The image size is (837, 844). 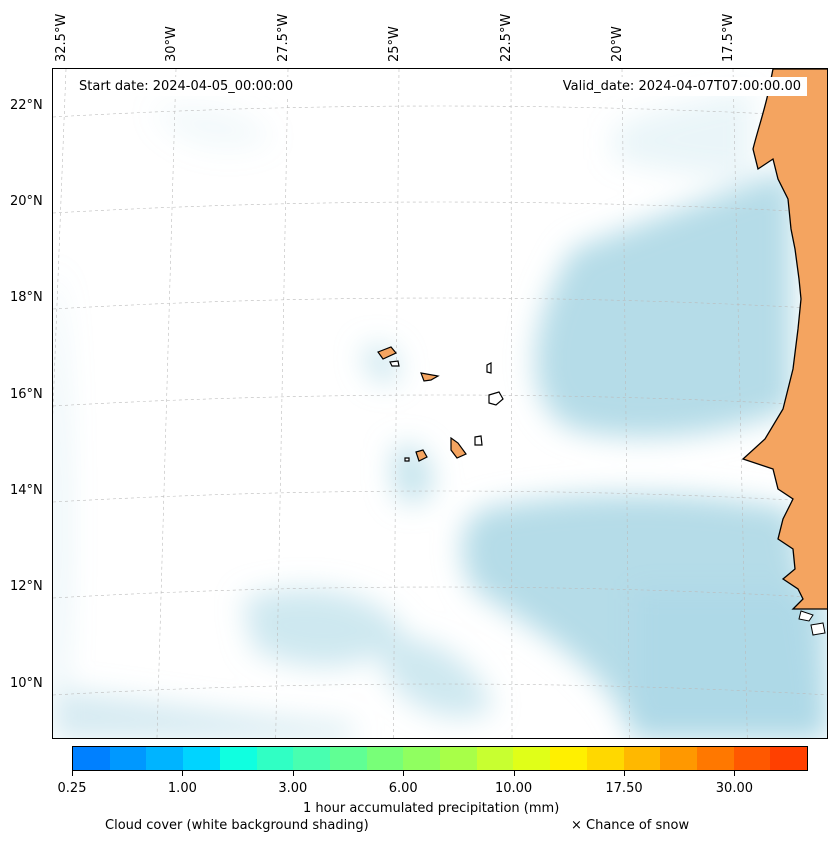 I want to click on lon-label: 17.5°W, so click(x=728, y=37).